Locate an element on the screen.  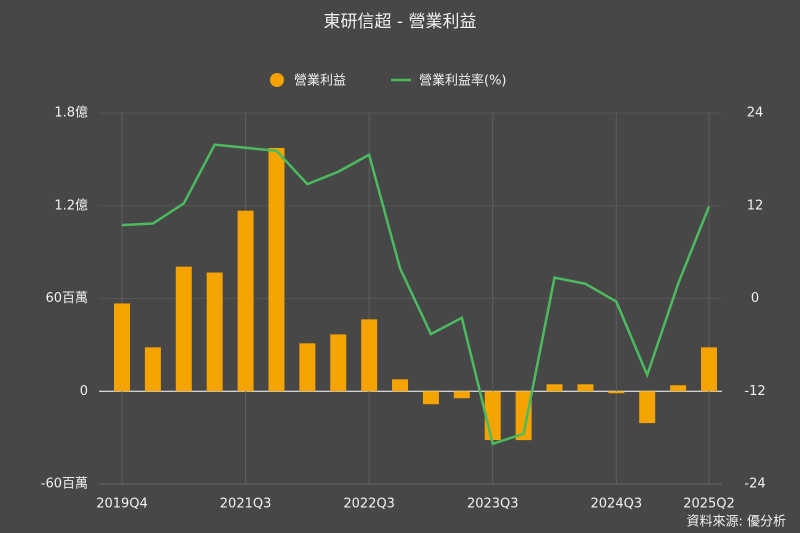
y-tick-label: 1.2億 is located at coordinates (71, 205).